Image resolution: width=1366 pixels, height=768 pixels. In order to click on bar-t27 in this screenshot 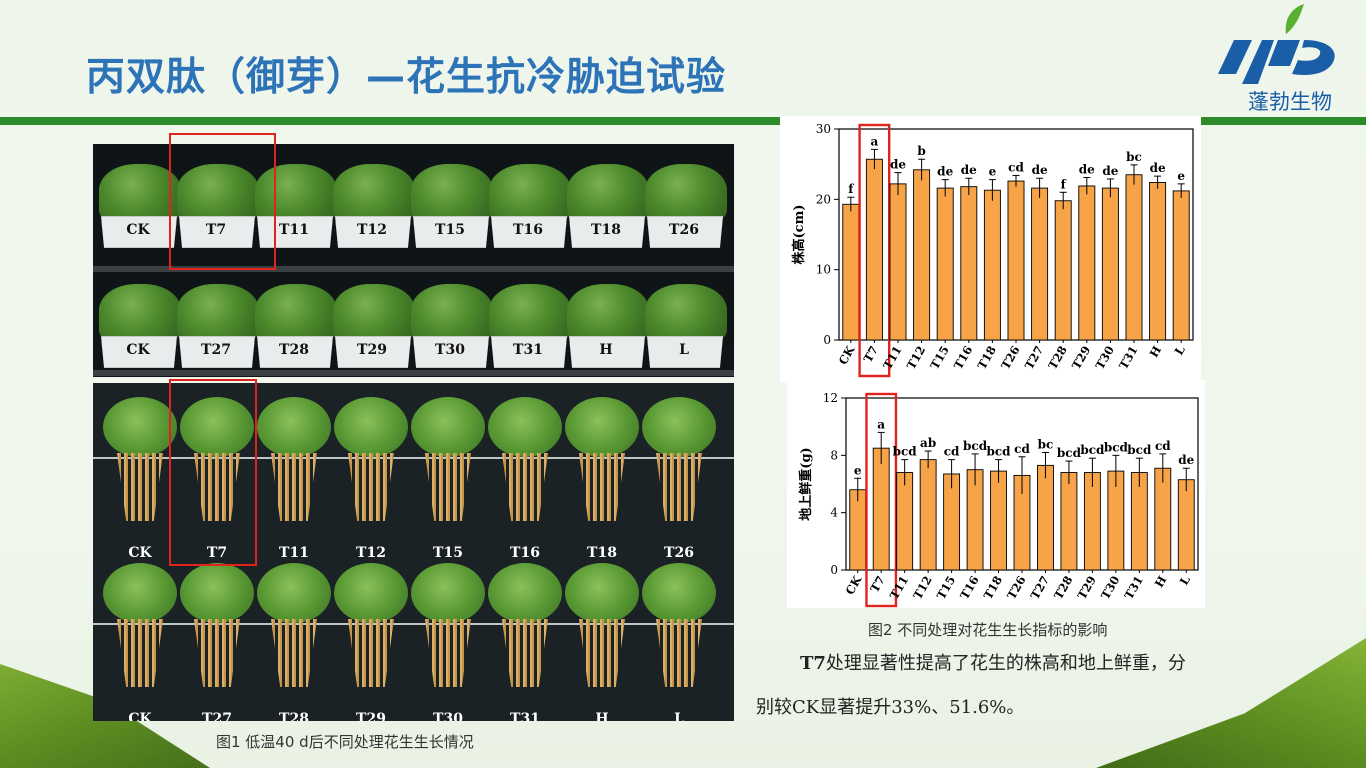, I will do `click(1040, 264)`.